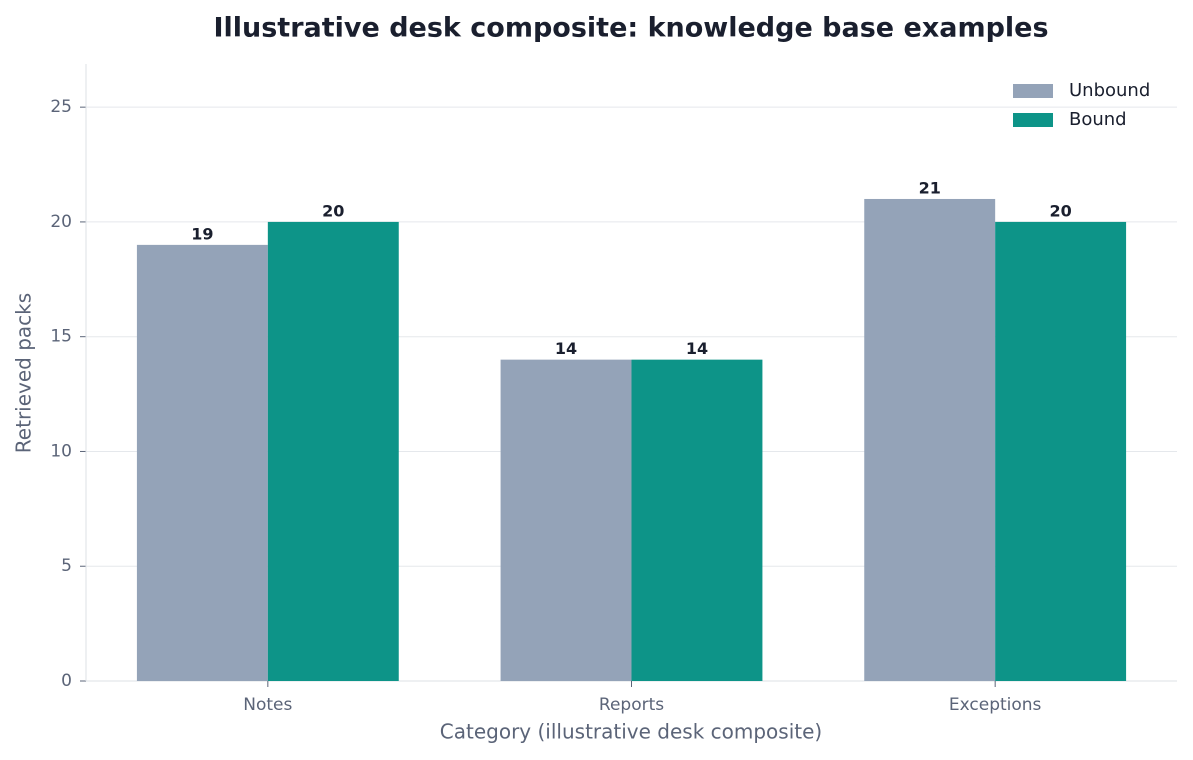  What do you see at coordinates (61, 451) in the screenshot?
I see `y-tick-label: 10` at bounding box center [61, 451].